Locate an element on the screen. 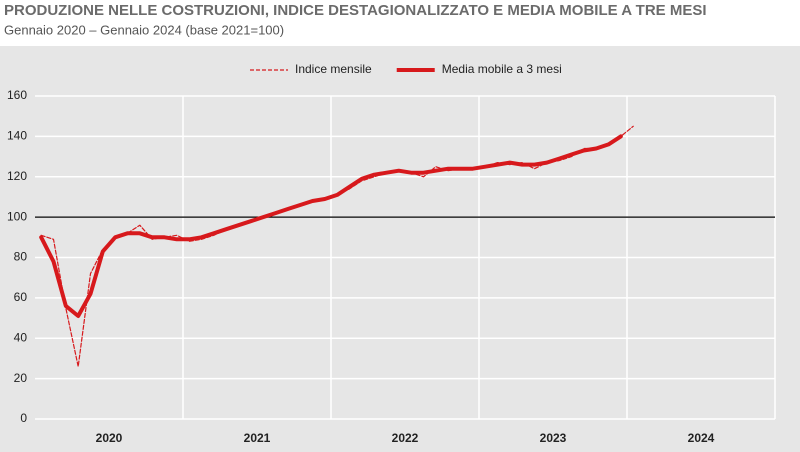 The width and height of the screenshot is (800, 452). y-tick-label: 0 is located at coordinates (23, 418).